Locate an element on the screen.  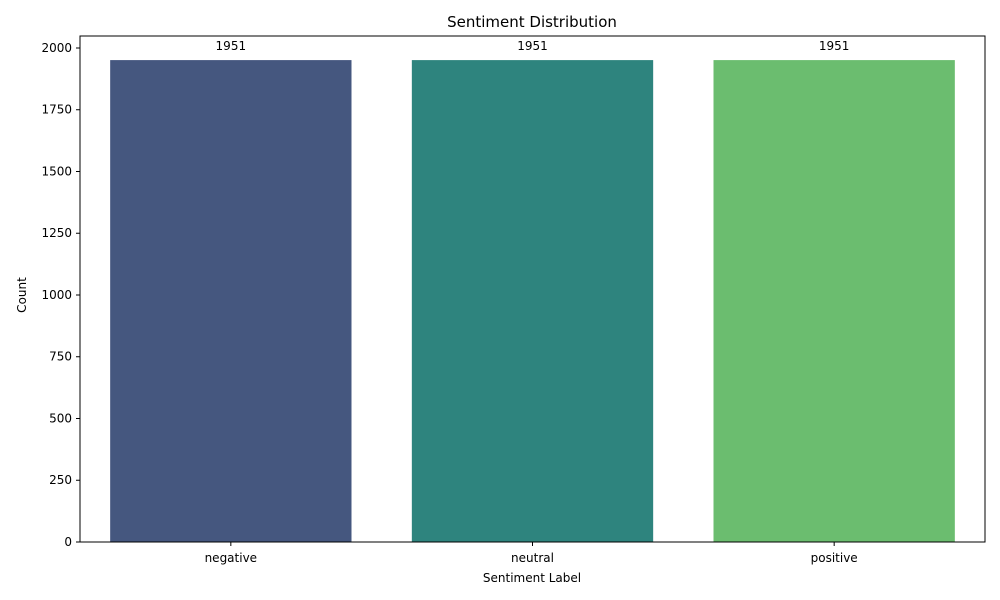
y-tick-label-0: 0 is located at coordinates (68, 542).